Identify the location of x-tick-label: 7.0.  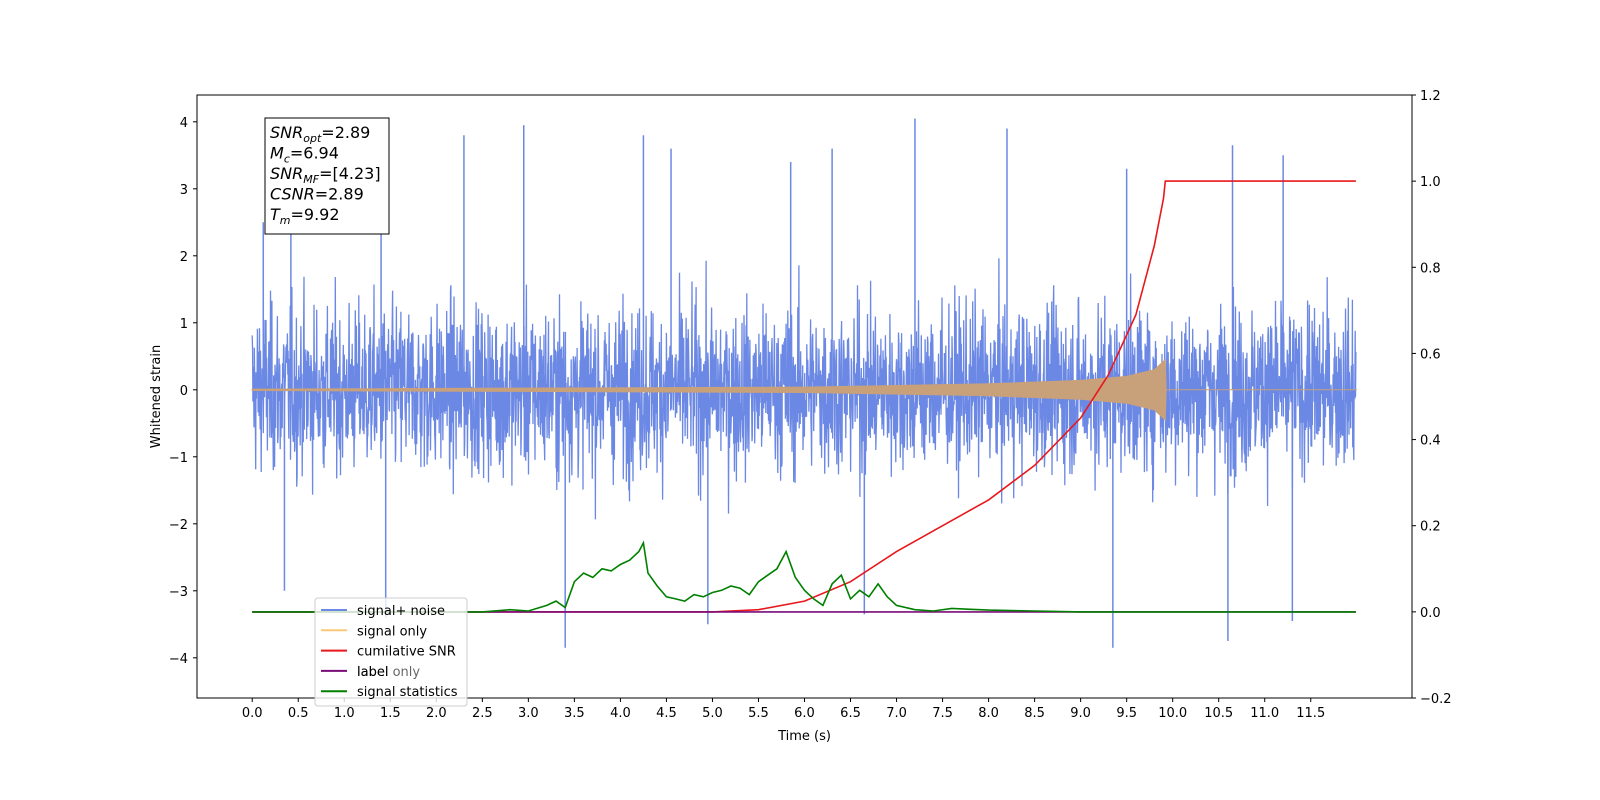
(896, 713).